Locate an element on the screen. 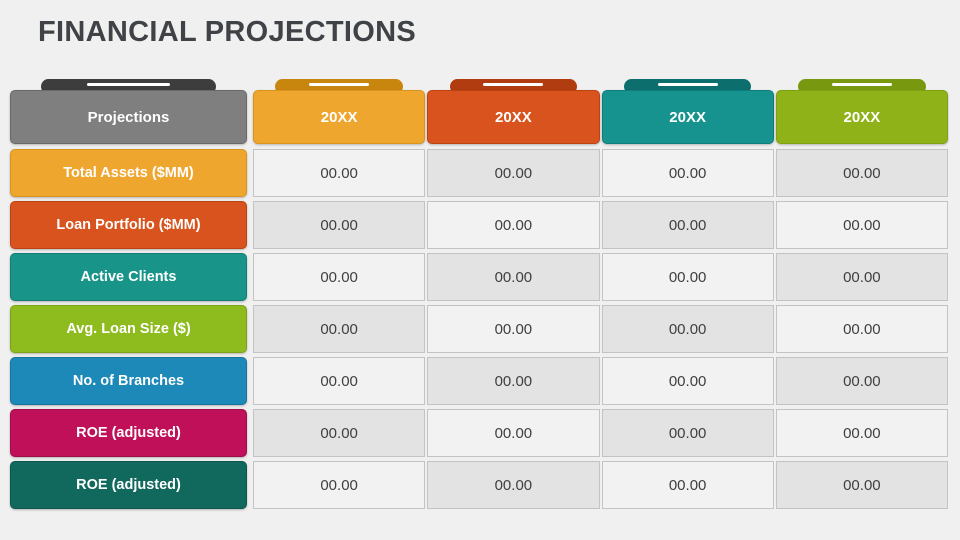 The image size is (960, 540). table-row: Loan Portfolio ($MM) 00.00 00.00 00.00 00.00 is located at coordinates (479, 225).